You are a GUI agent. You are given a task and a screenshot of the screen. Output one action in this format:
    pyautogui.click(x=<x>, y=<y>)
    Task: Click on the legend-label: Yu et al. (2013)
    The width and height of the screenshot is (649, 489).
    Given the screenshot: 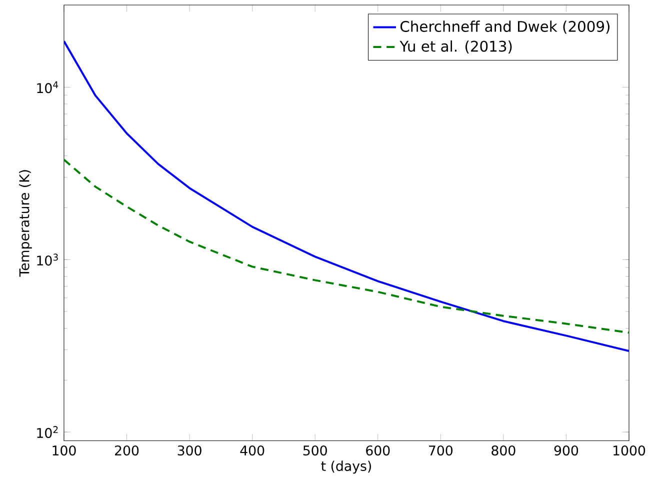 What is the action you would take?
    pyautogui.click(x=456, y=47)
    